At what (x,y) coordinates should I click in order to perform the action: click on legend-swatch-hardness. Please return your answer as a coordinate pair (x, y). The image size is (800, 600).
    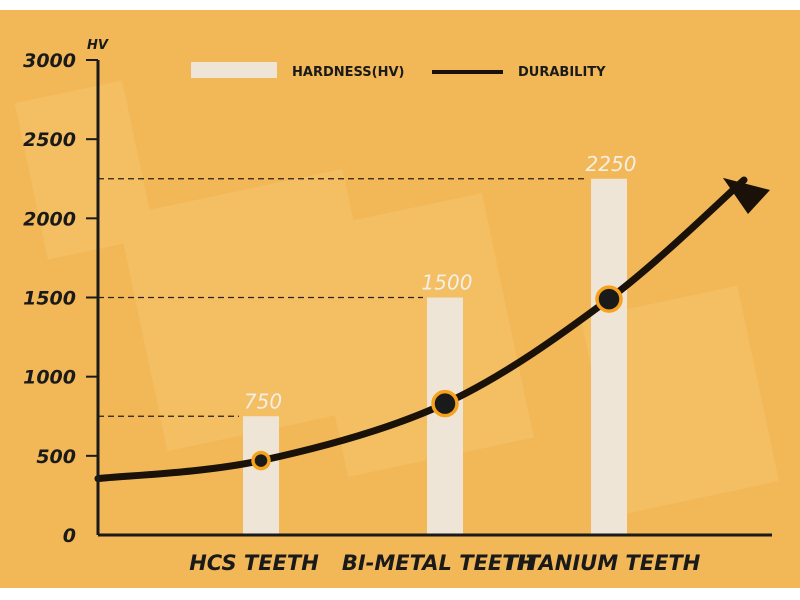
    Looking at the image, I should click on (234, 70).